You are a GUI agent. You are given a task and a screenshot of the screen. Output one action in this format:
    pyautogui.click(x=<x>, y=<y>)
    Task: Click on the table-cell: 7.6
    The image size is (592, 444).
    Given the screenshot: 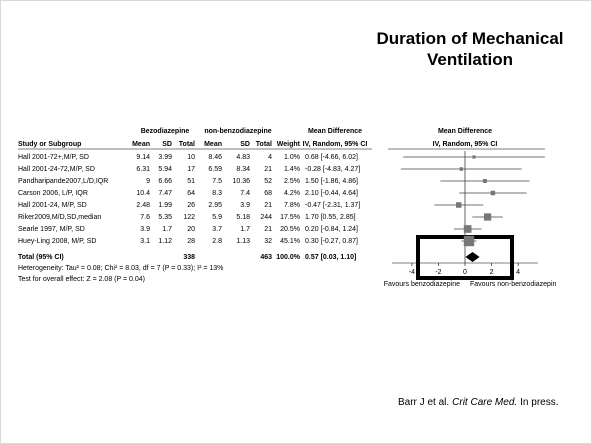 What is the action you would take?
    pyautogui.click(x=145, y=217)
    